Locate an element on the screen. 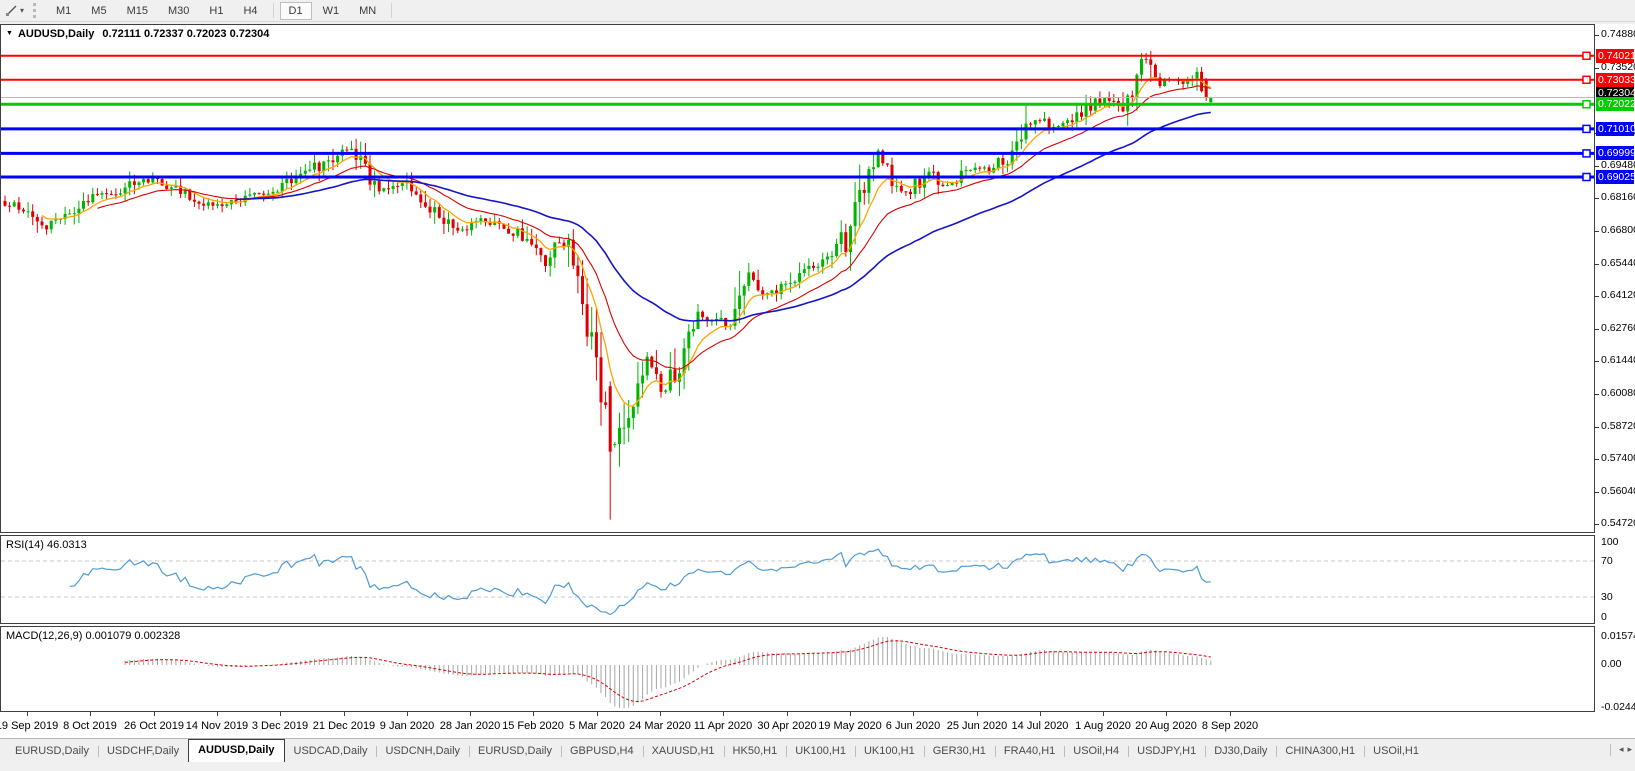  current-price-tag: 0.72304 is located at coordinates (1615, 93).